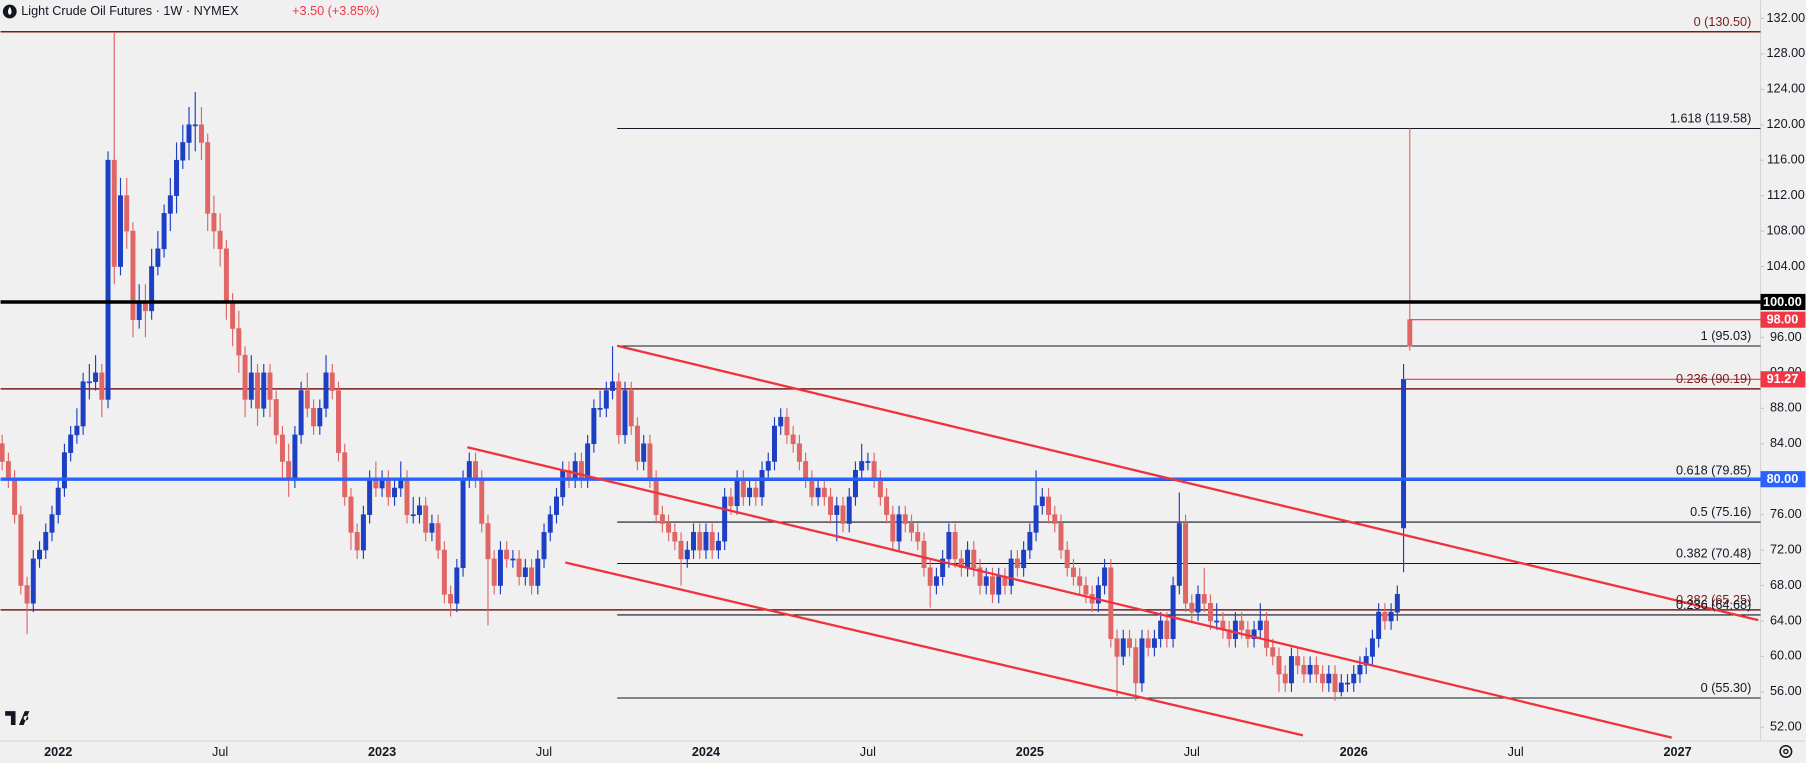 The image size is (1806, 763). What do you see at coordinates (1710, 119) in the screenshot?
I see `fib-label: 1.618 (119.58)` at bounding box center [1710, 119].